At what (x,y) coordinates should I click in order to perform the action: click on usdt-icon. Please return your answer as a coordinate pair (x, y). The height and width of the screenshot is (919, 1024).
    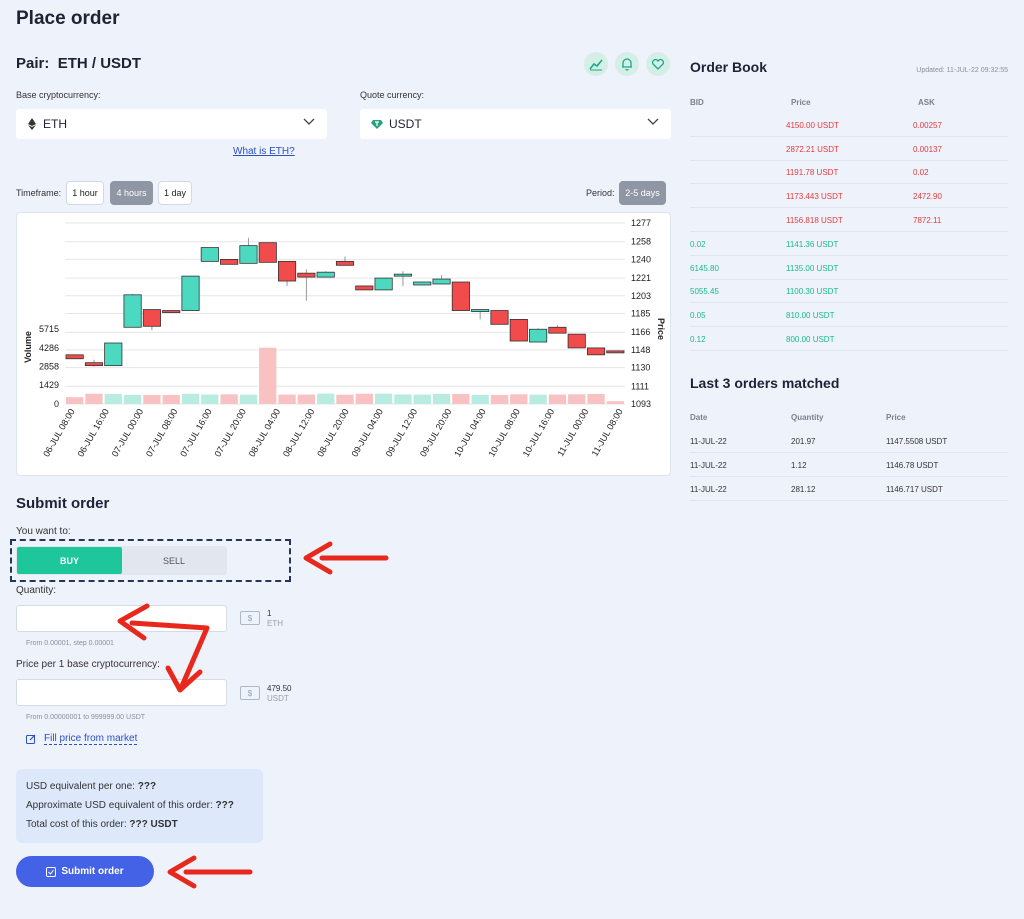
    Looking at the image, I should click on (377, 124).